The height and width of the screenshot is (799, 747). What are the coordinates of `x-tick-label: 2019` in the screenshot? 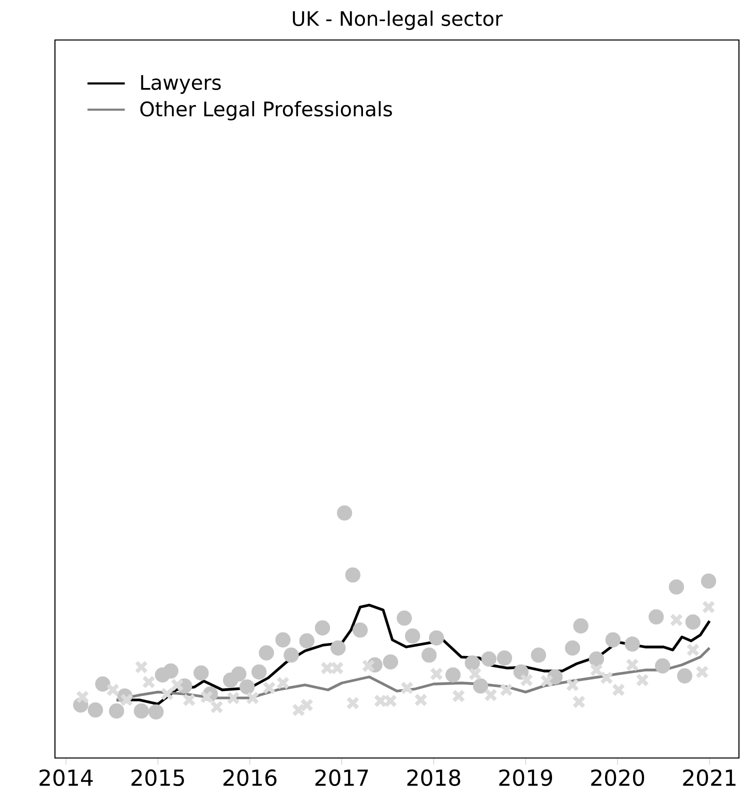 It's located at (525, 777).